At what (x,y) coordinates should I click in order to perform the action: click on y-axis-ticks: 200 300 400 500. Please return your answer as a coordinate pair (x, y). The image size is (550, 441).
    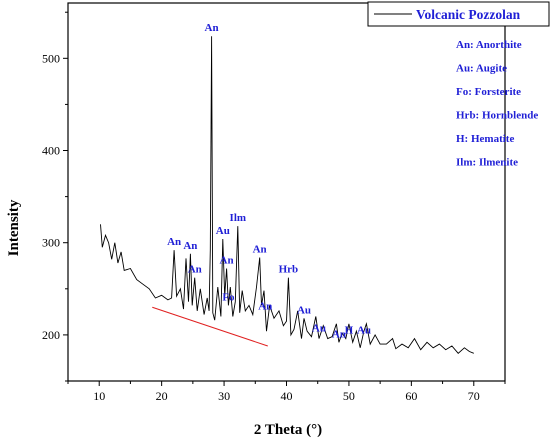
    Looking at the image, I should click on (55, 196).